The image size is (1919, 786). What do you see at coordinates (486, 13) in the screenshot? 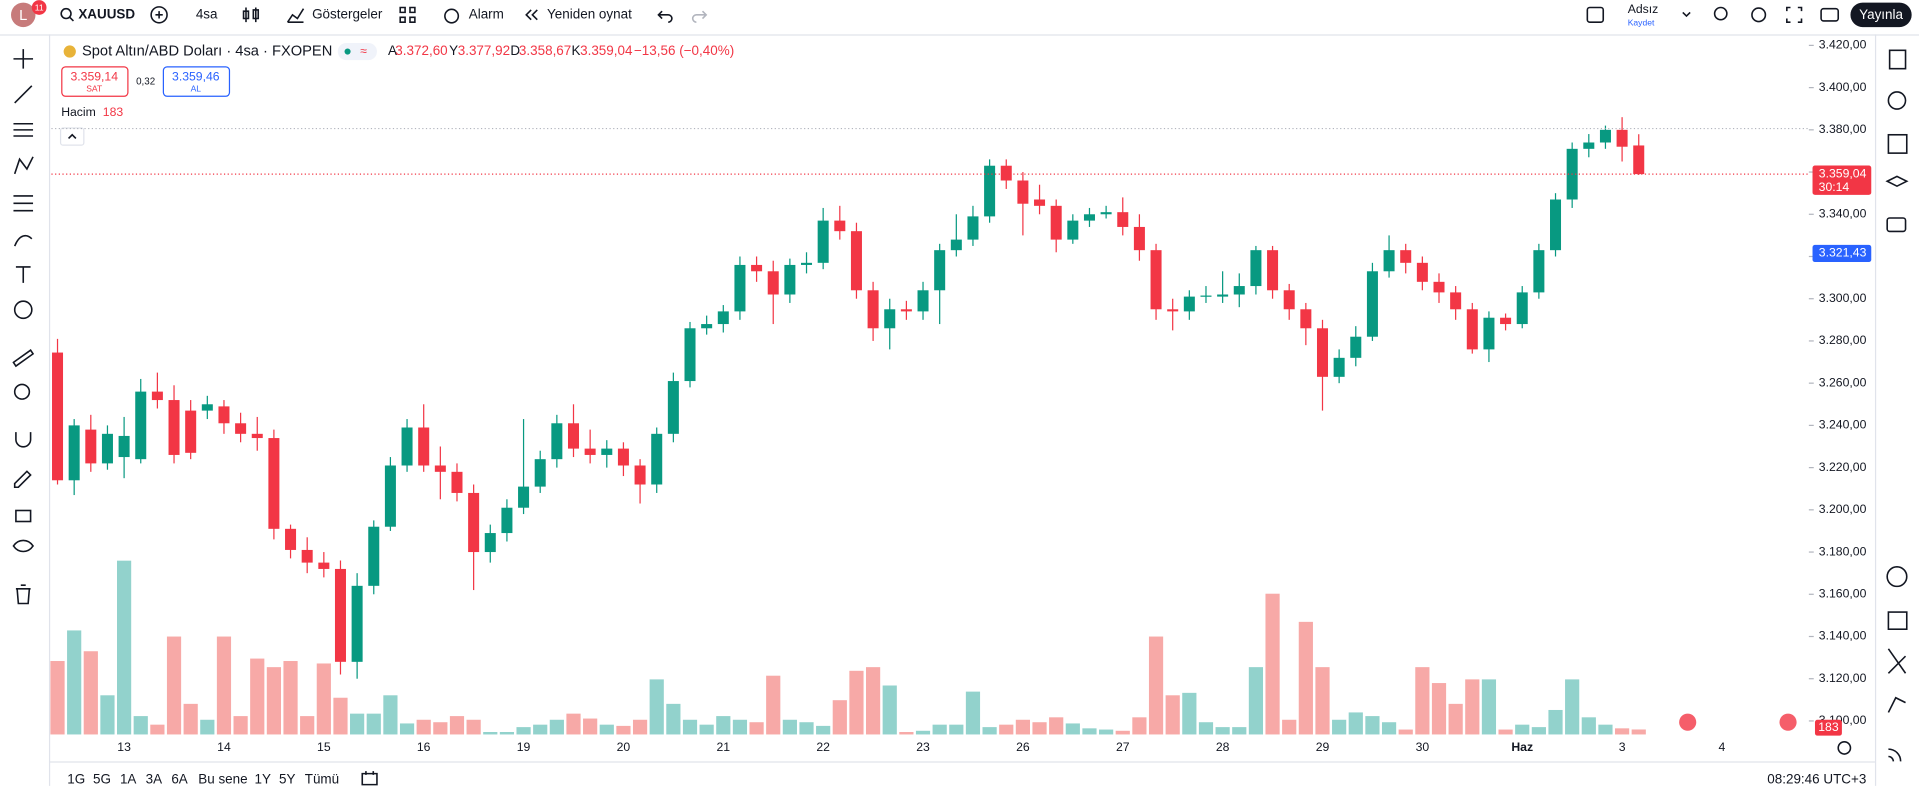
I see `alarm: Alarm` at bounding box center [486, 13].